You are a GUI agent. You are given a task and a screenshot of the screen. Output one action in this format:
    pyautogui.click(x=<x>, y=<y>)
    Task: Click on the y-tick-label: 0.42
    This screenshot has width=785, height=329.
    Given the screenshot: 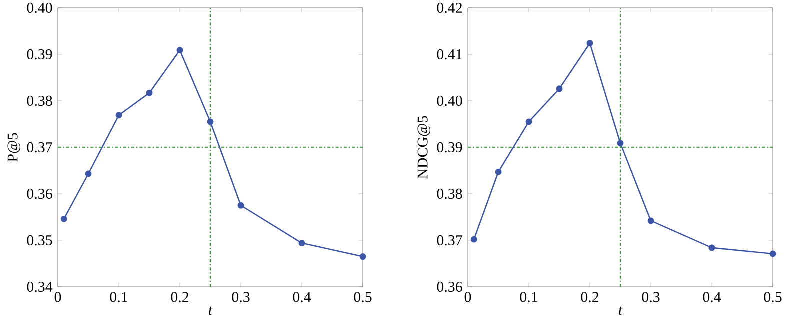 What is the action you would take?
    pyautogui.click(x=449, y=8)
    